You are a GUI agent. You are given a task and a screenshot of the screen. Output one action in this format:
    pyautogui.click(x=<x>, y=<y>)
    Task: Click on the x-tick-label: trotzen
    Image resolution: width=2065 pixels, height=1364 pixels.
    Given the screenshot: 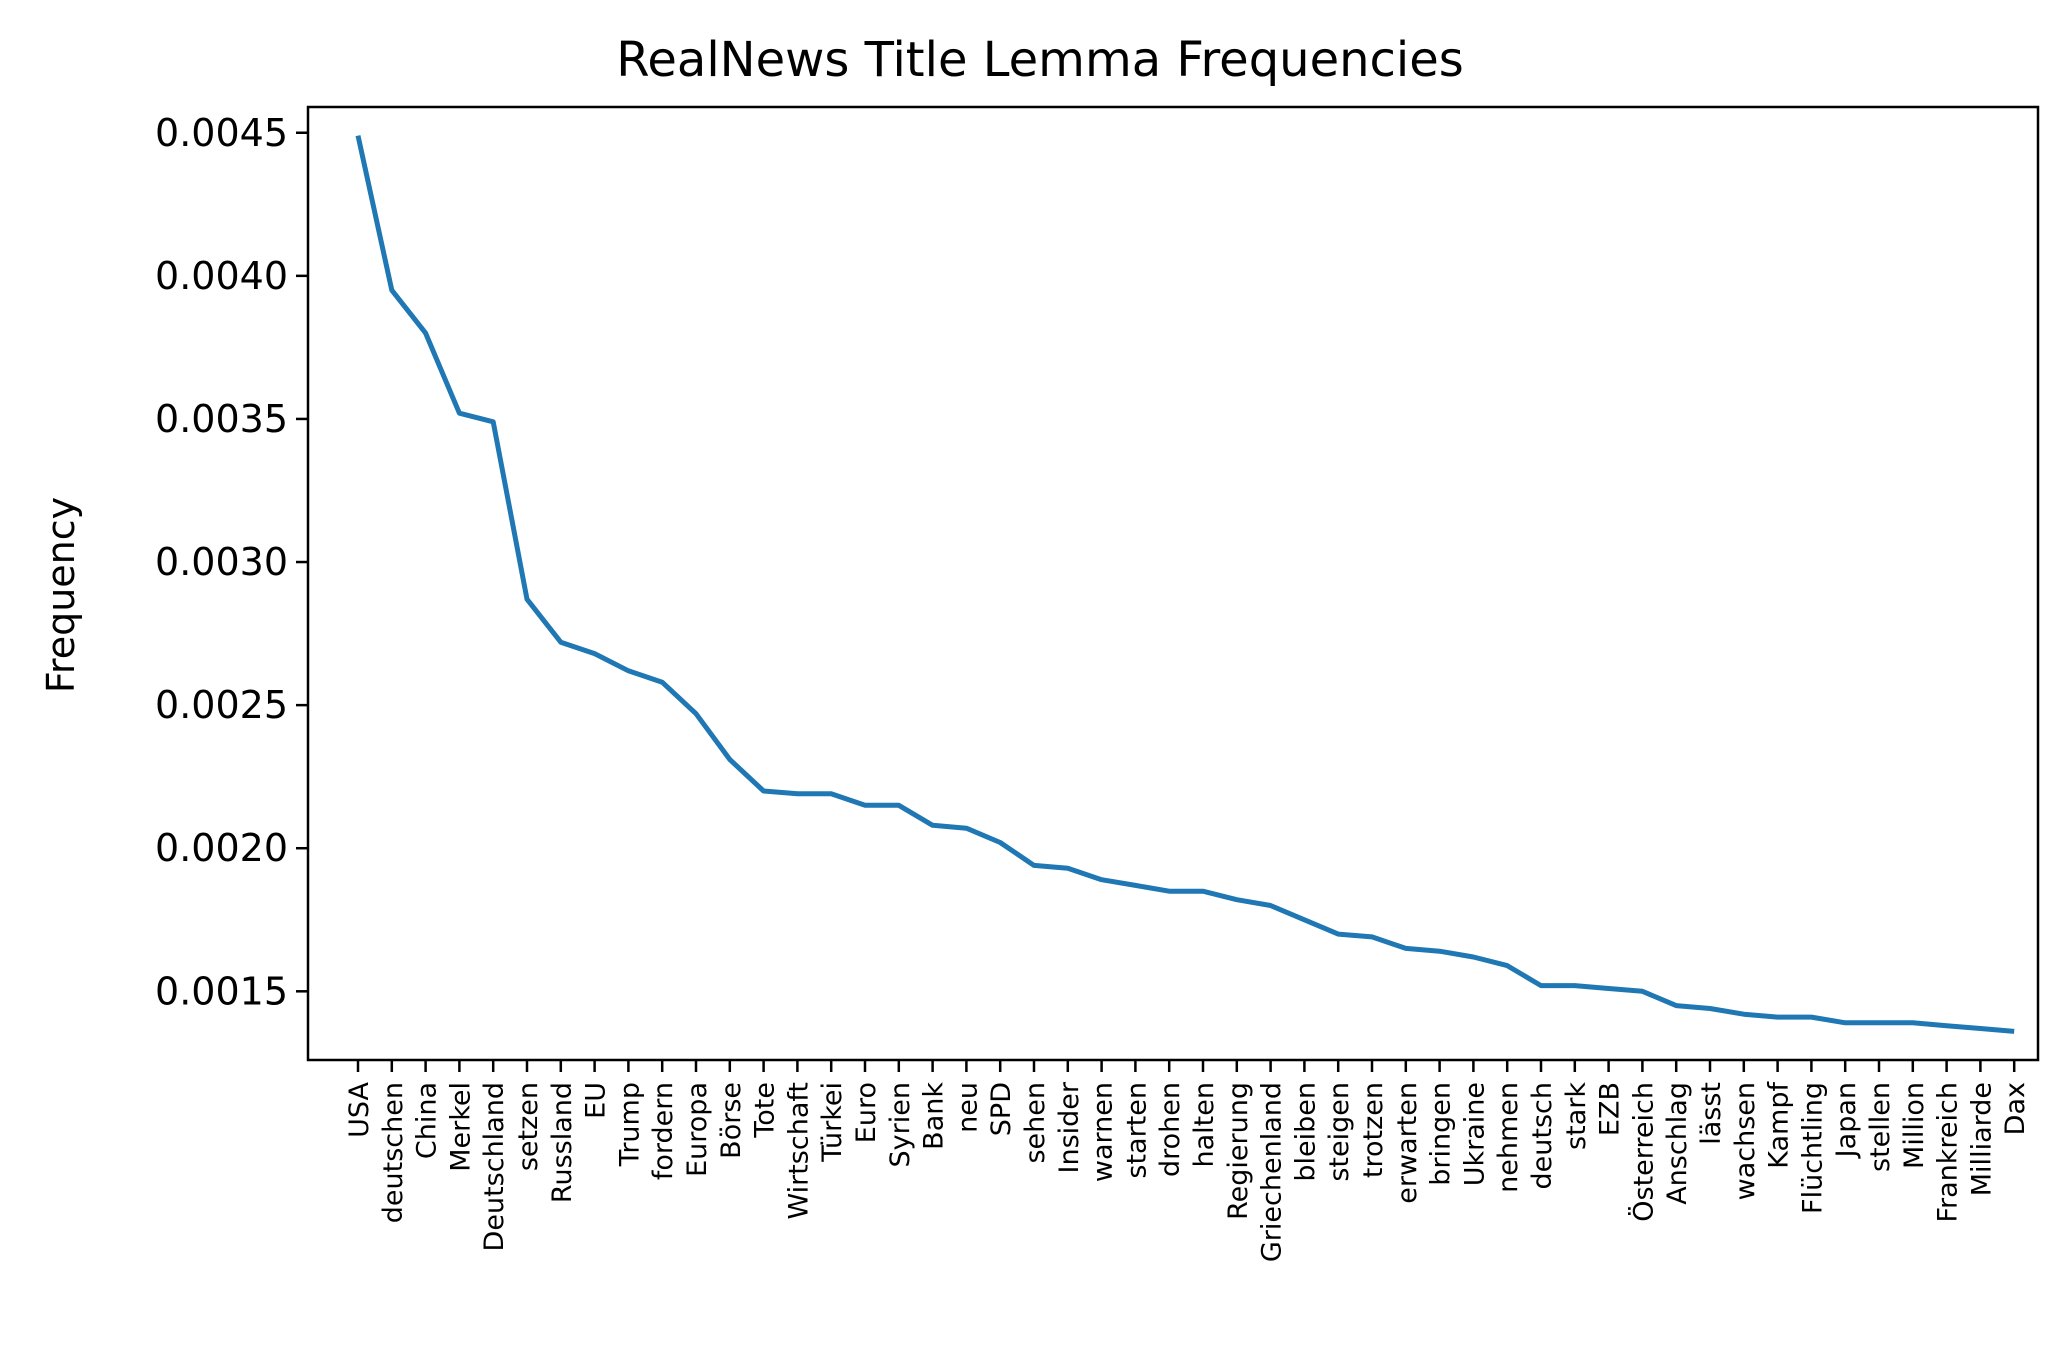 What is the action you would take?
    pyautogui.click(x=1373, y=1130)
    